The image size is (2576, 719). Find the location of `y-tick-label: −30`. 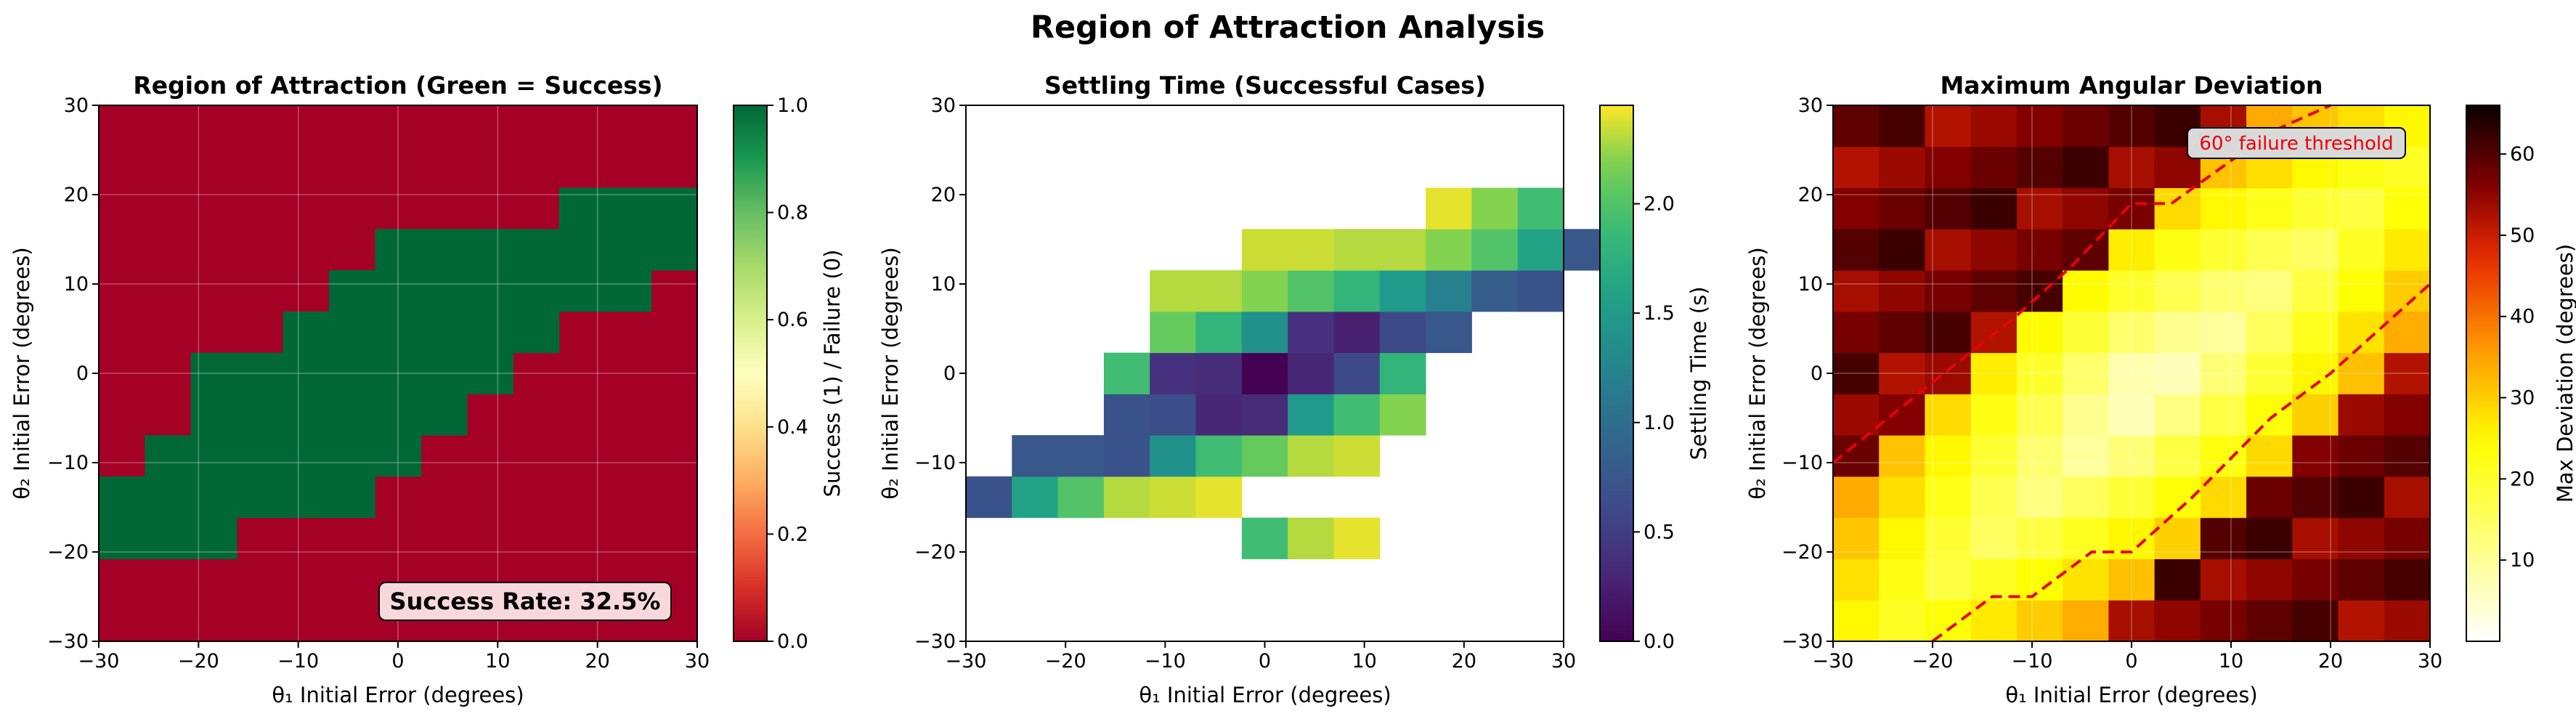

y-tick-label: −30 is located at coordinates (935, 641).